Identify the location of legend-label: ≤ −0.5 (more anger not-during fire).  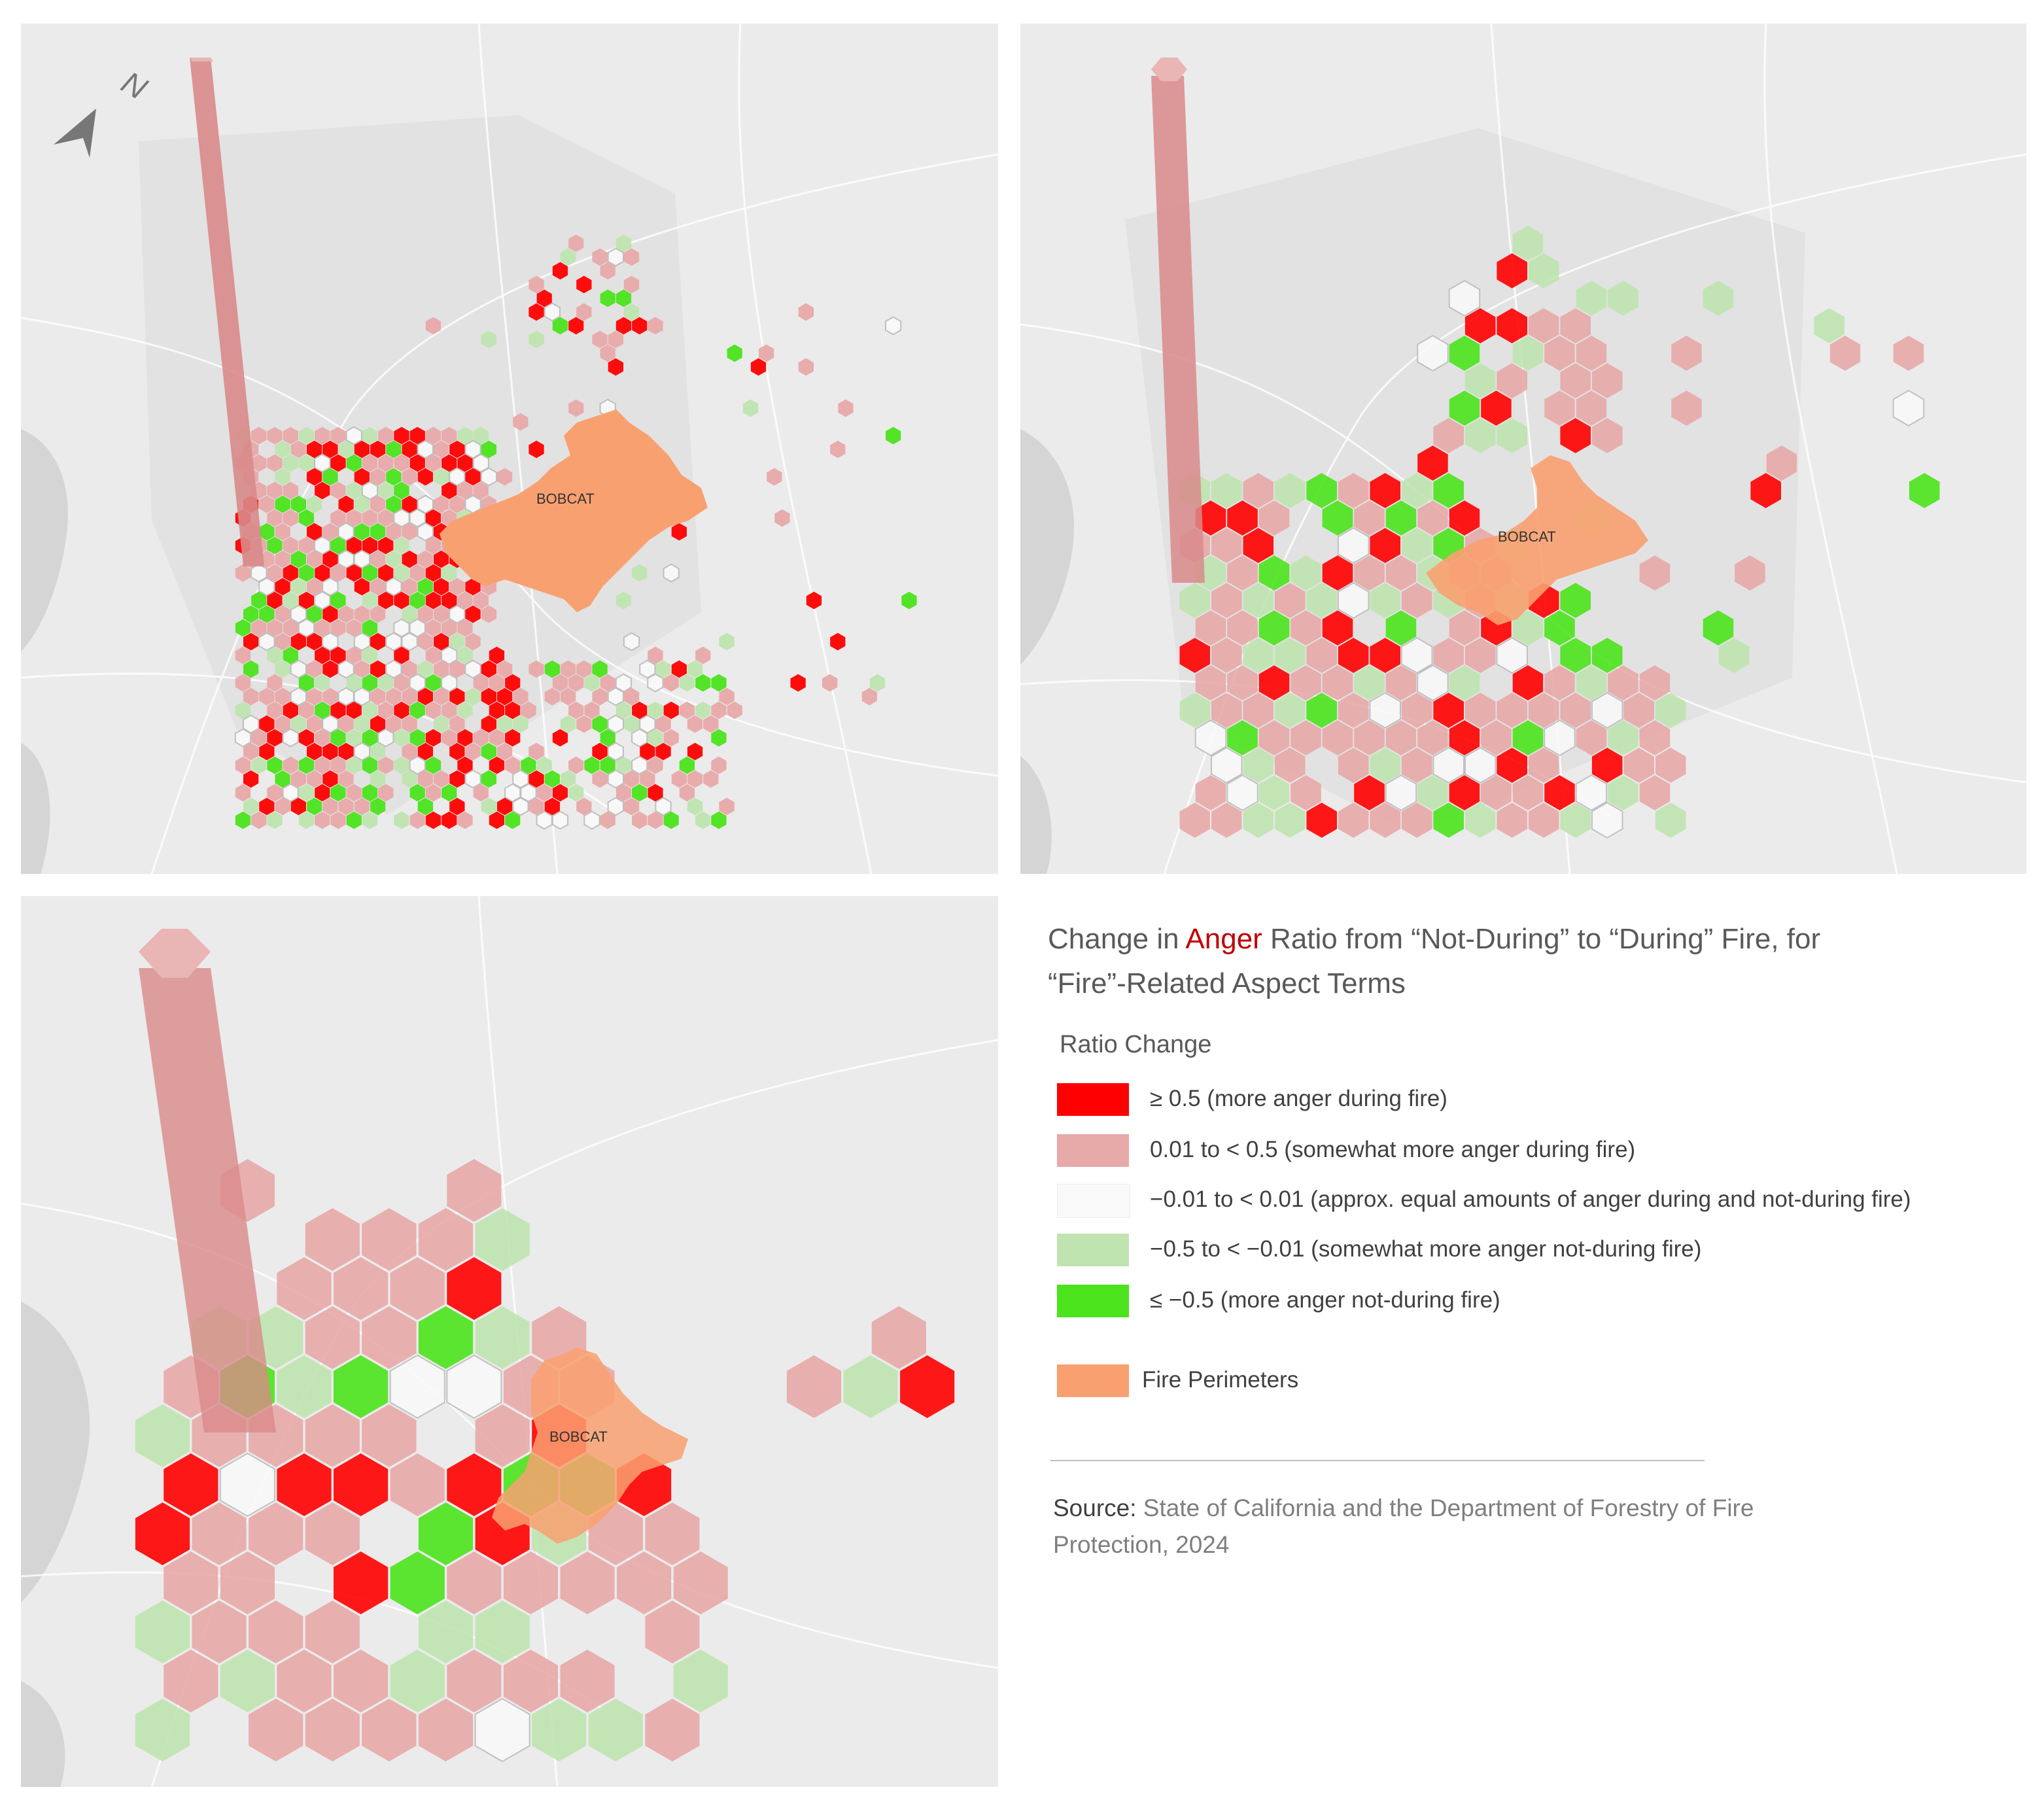
(1325, 1300).